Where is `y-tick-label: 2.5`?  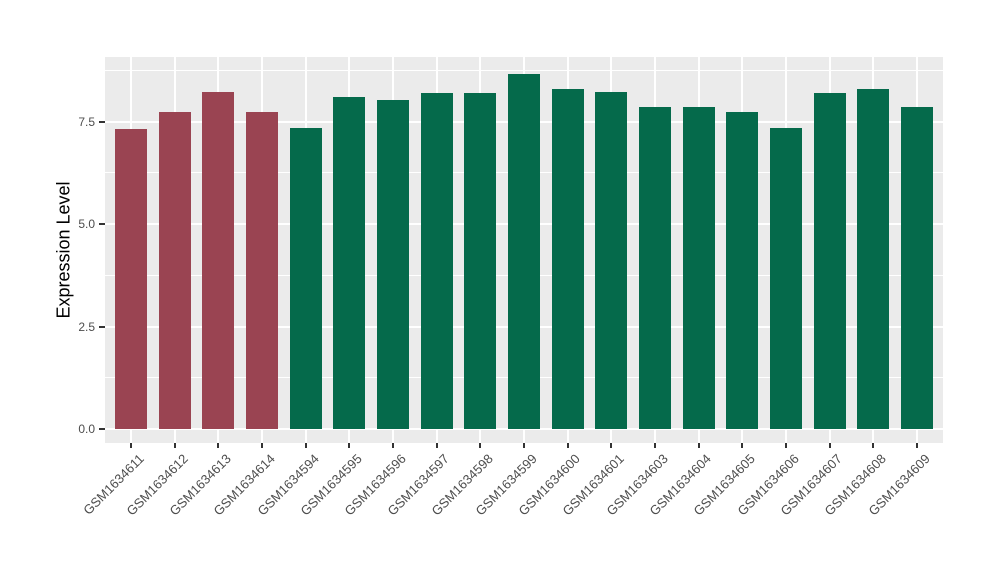
y-tick-label: 2.5 is located at coordinates (86, 326).